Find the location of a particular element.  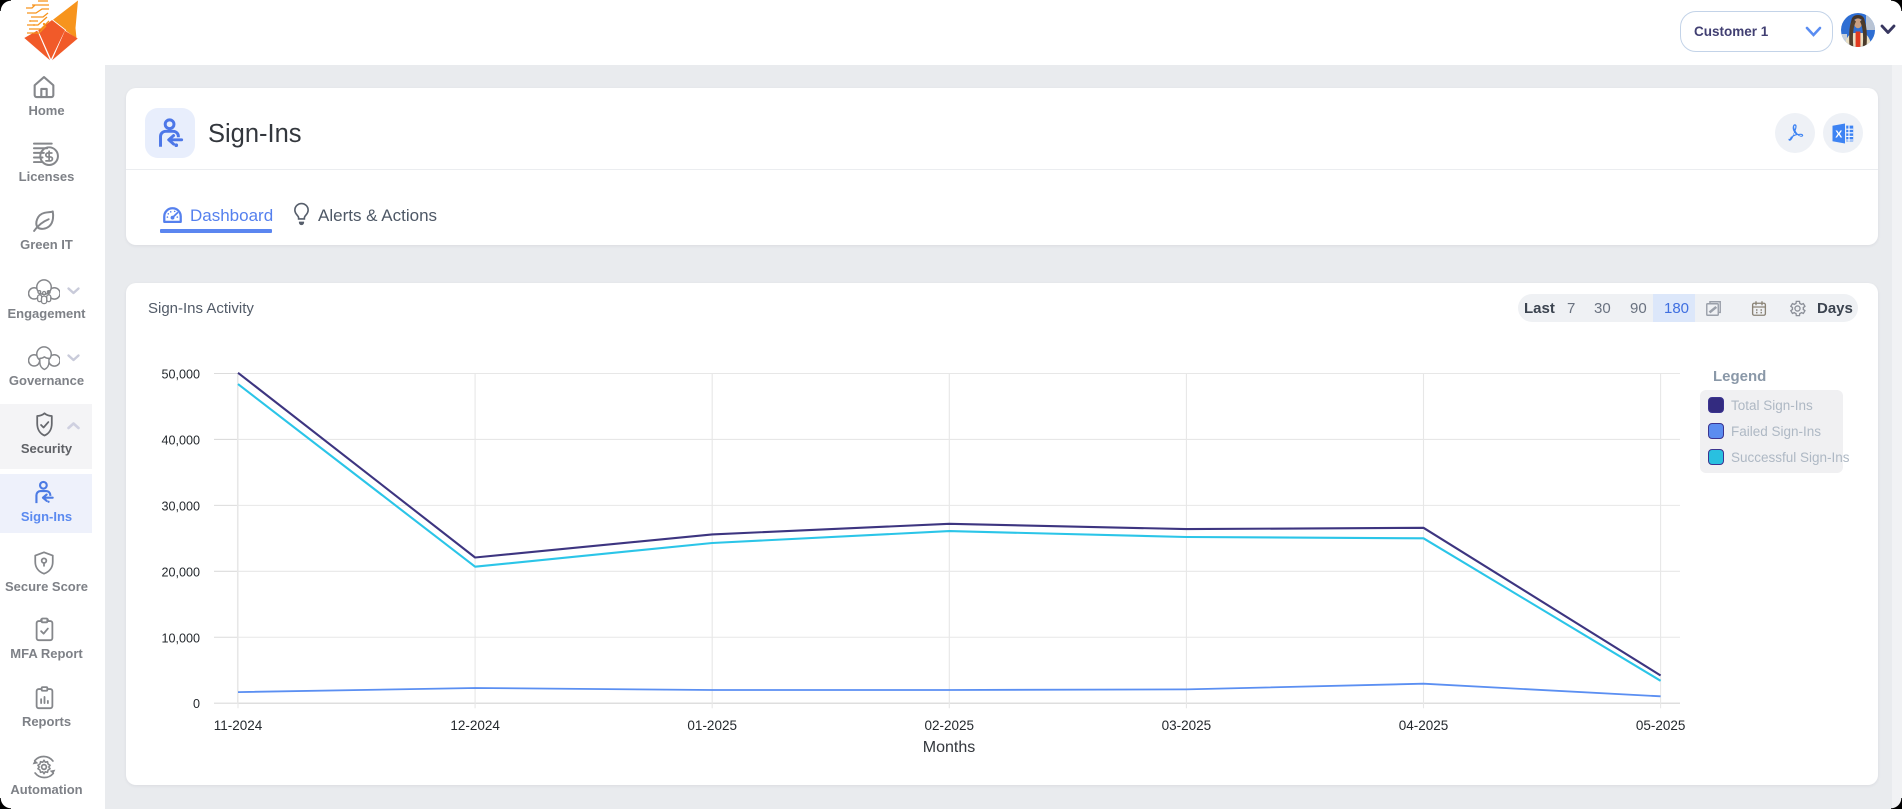

svg-text: 40,000 is located at coordinates (180, 440).